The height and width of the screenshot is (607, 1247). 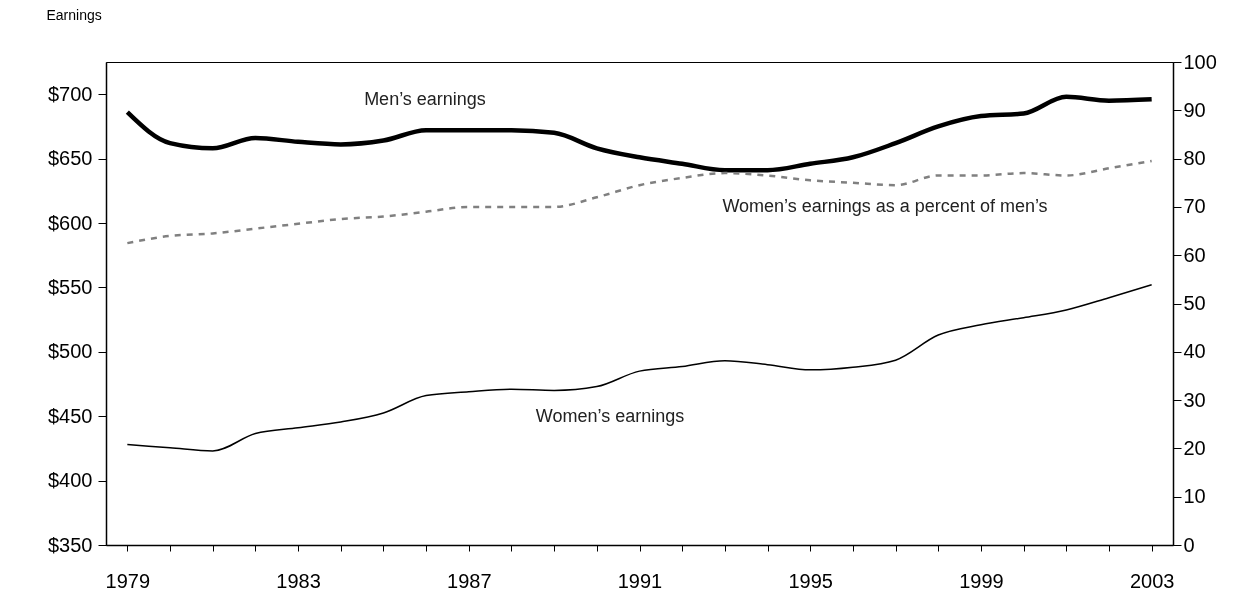 I want to click on x-tick-label: 1987, so click(x=469, y=580).